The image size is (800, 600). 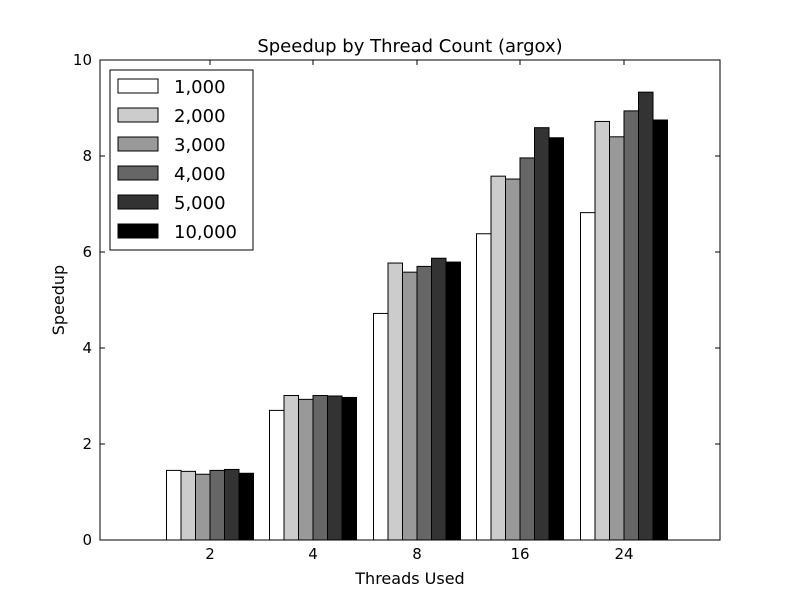 What do you see at coordinates (498, 358) in the screenshot?
I see `bar-16-2000` at bounding box center [498, 358].